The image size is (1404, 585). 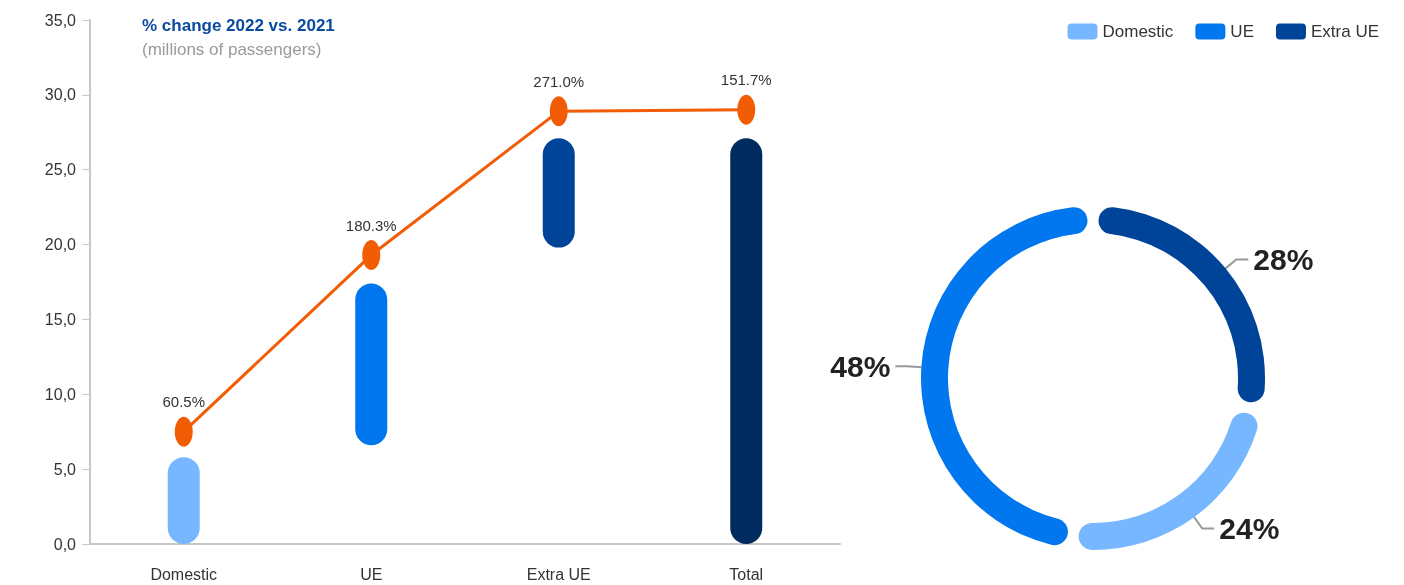 What do you see at coordinates (1283, 259) in the screenshot?
I see `data-label: 28%` at bounding box center [1283, 259].